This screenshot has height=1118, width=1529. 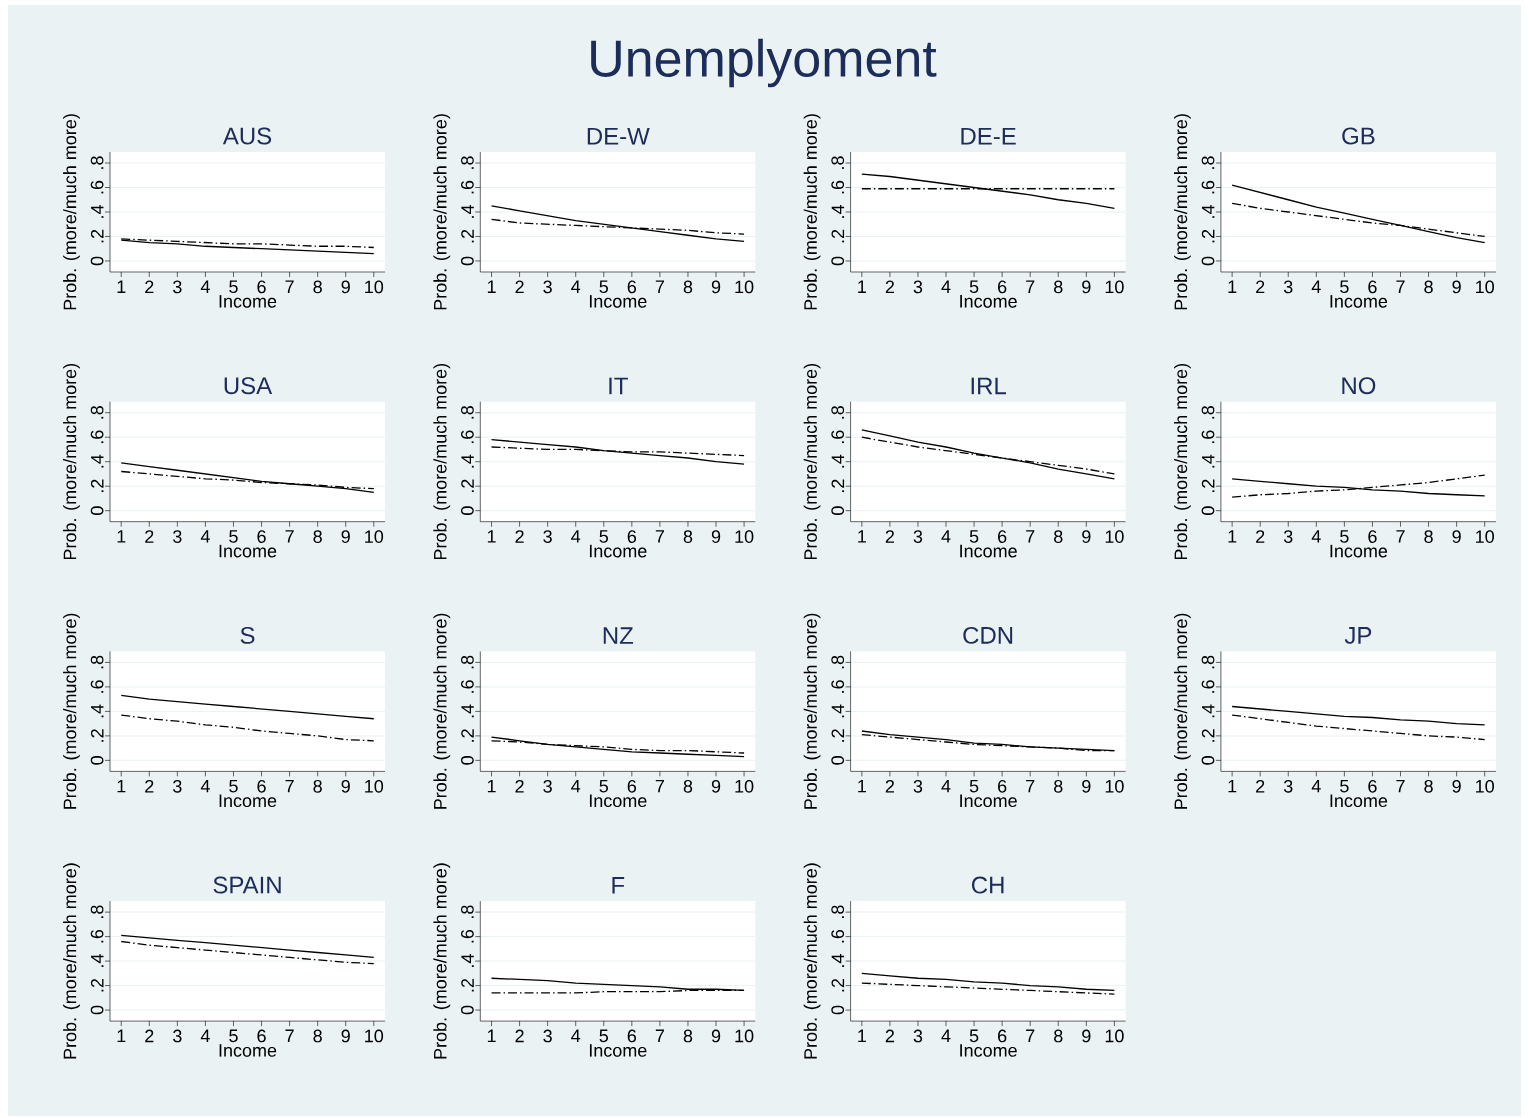 What do you see at coordinates (988, 635) in the screenshot?
I see `chart-title: CDN` at bounding box center [988, 635].